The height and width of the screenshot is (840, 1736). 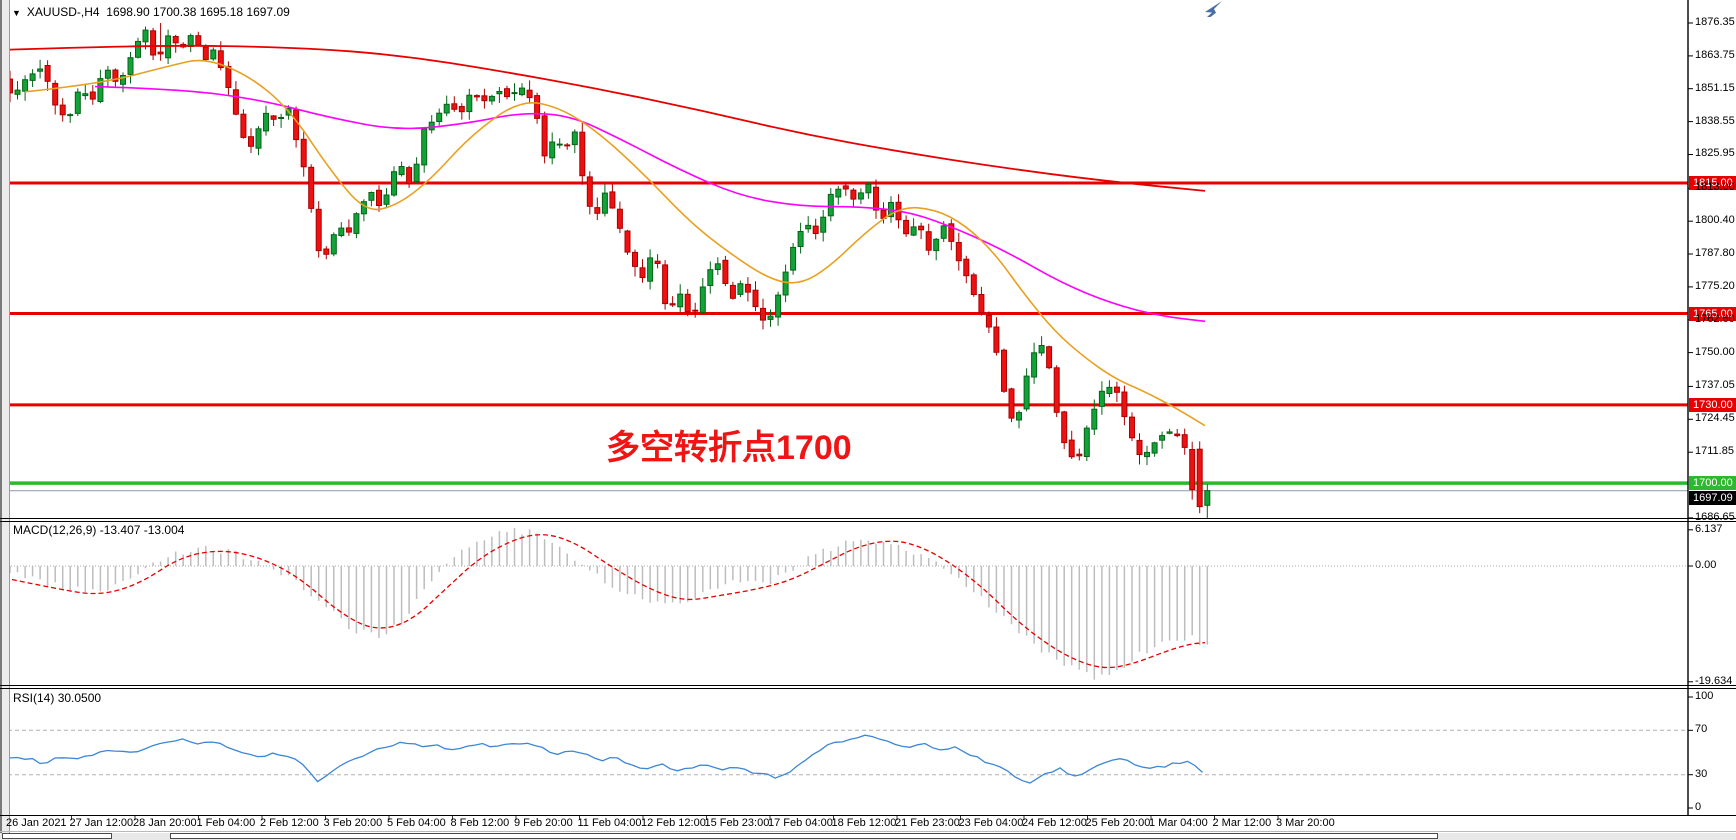 What do you see at coordinates (868, 518) in the screenshot?
I see `macd-panel-separator` at bounding box center [868, 518].